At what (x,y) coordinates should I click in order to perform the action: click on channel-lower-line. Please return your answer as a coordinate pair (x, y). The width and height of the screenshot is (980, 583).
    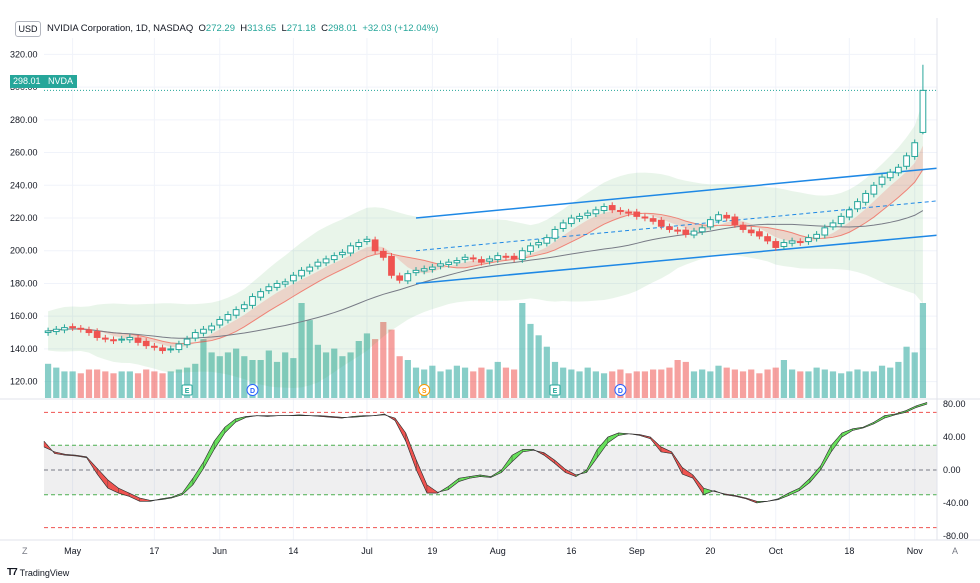
    Looking at the image, I should click on (676, 259).